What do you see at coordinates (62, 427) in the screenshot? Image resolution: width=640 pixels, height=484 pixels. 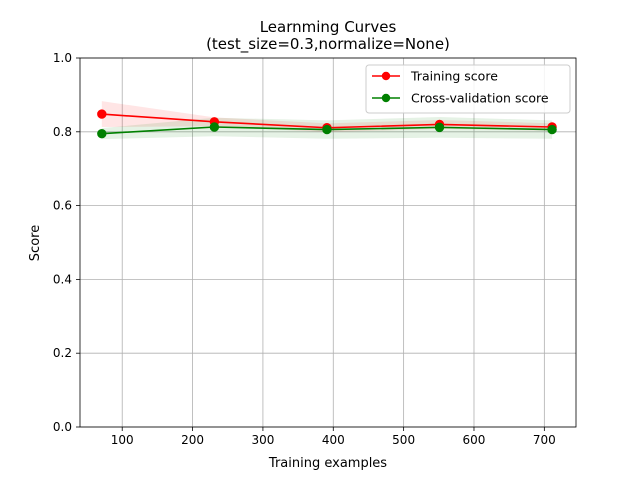 I see `y-tick-label: 0.0` at bounding box center [62, 427].